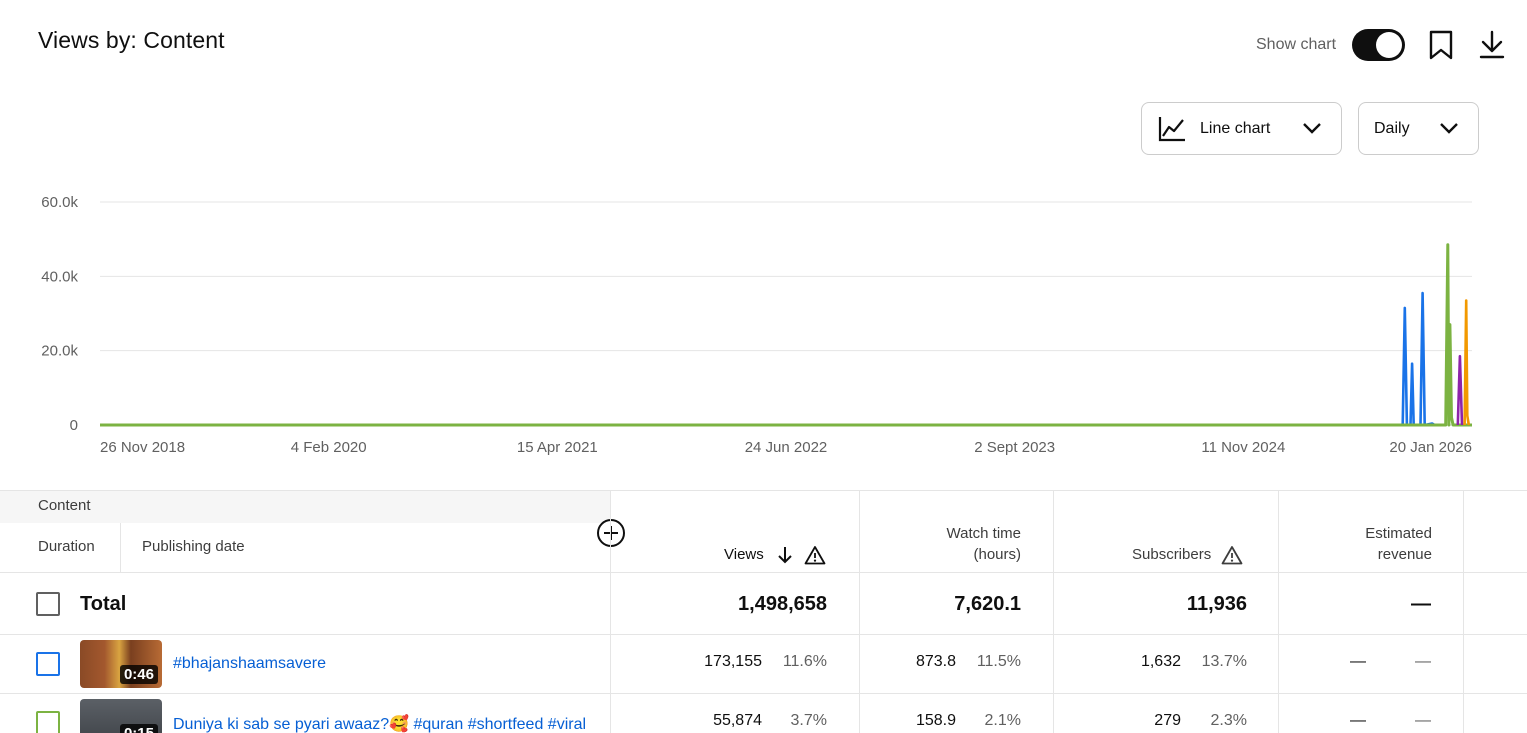 Image resolution: width=1527 pixels, height=733 pixels. Describe the element at coordinates (763, 490) in the screenshot. I see `table-divider` at that location.